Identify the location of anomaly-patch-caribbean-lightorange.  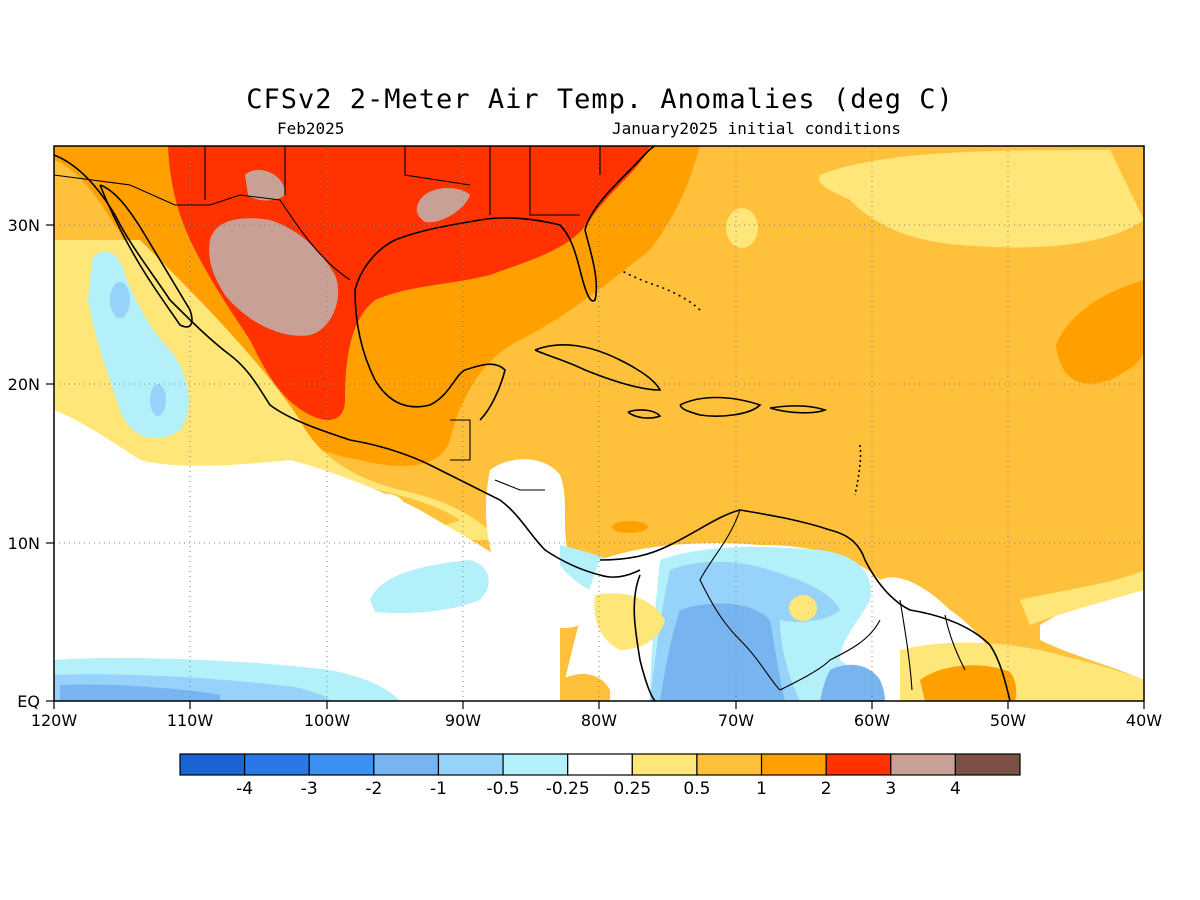
(585, 436).